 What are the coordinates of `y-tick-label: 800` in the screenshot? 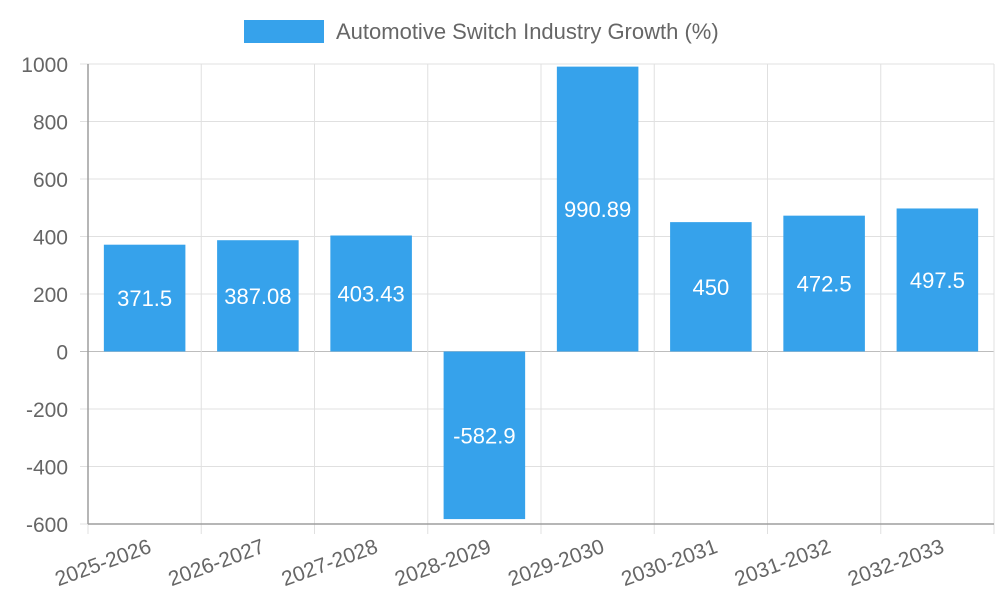 It's located at (50, 123).